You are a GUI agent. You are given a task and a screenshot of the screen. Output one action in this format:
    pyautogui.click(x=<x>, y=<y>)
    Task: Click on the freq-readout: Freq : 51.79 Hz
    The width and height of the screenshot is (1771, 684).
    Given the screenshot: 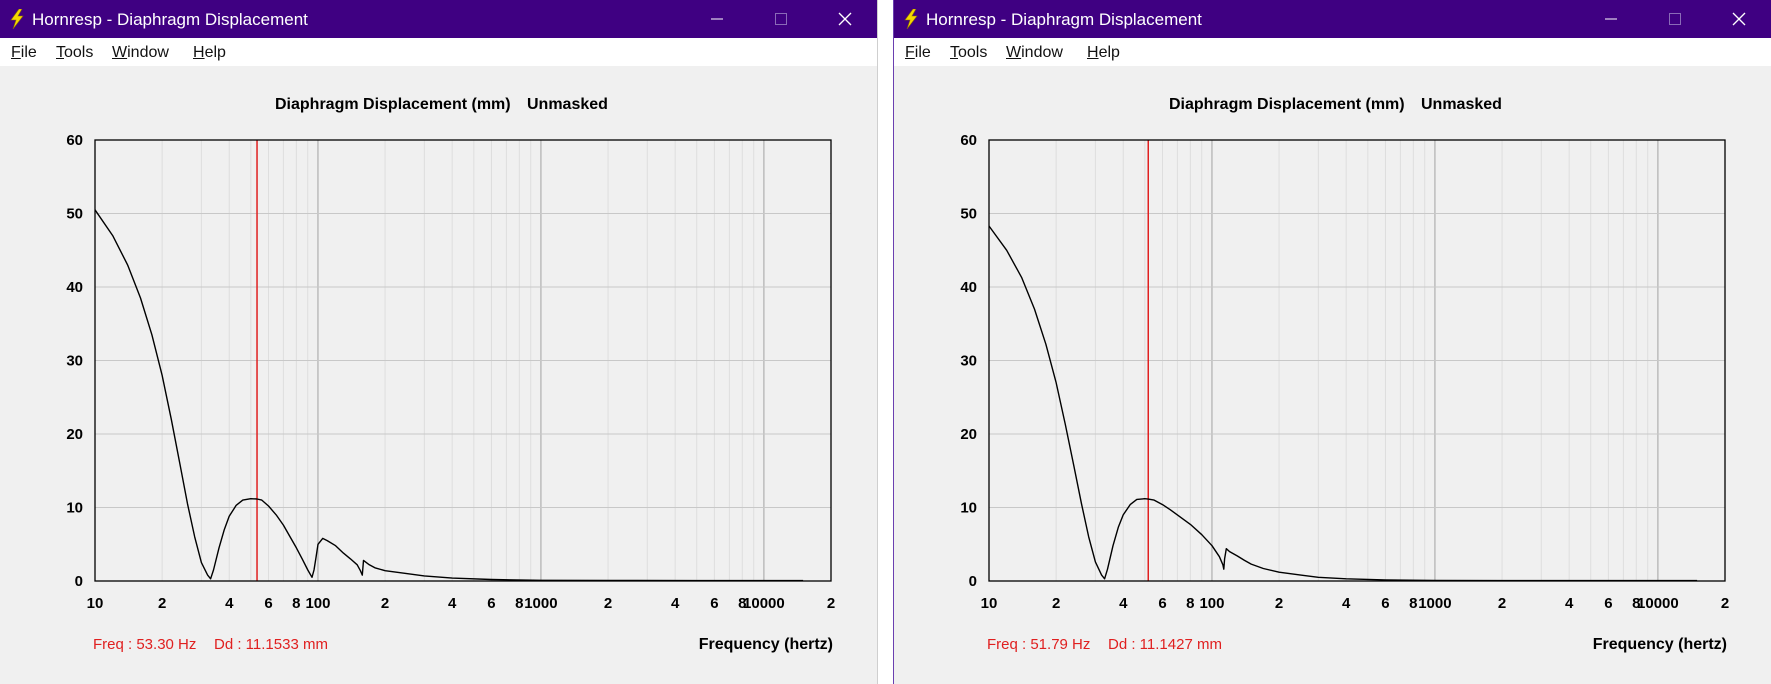 What is the action you would take?
    pyautogui.click(x=1038, y=644)
    